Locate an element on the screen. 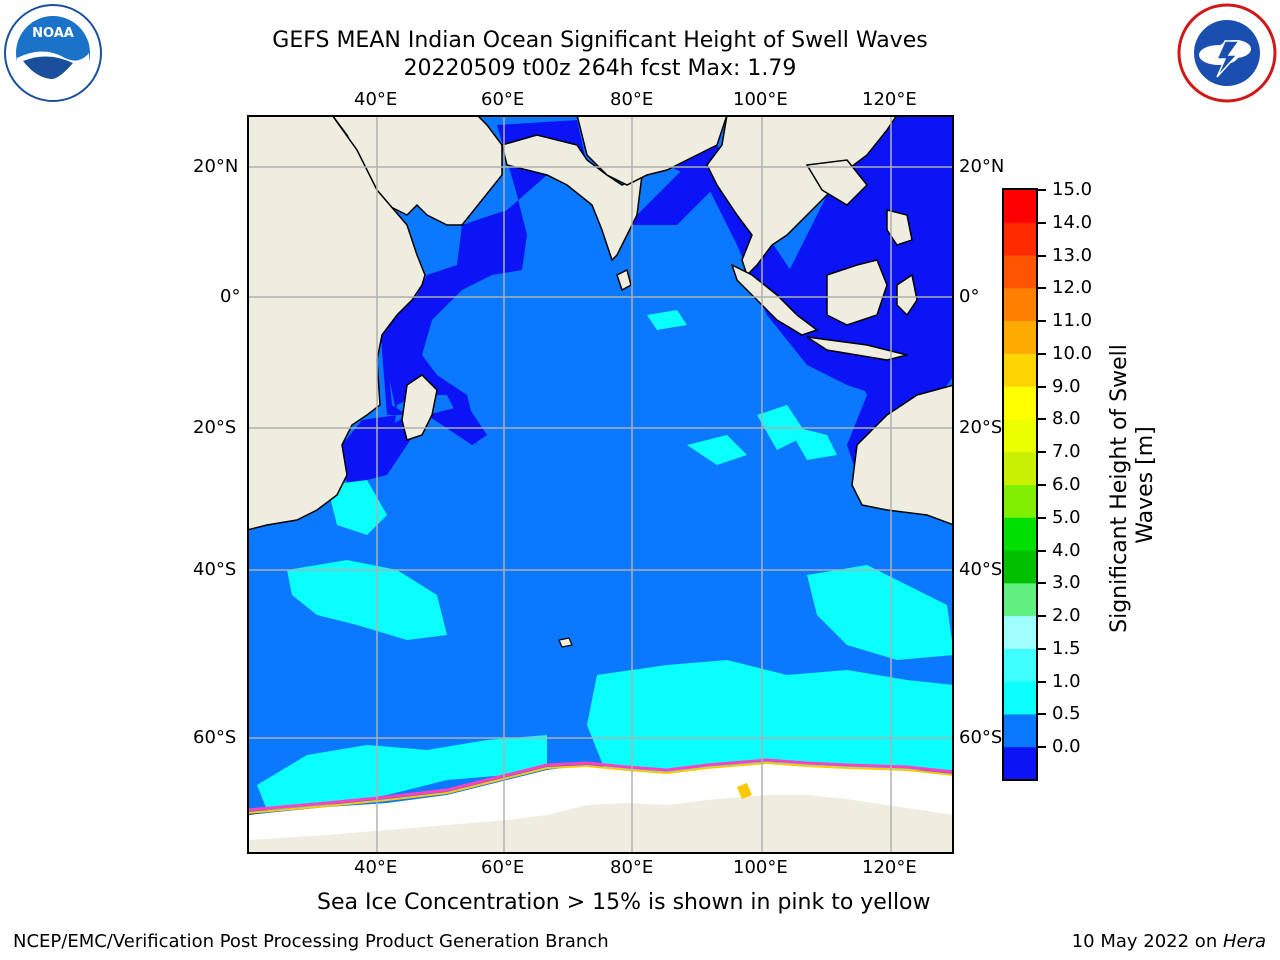  sea-ice-patch is located at coordinates (744, 791).